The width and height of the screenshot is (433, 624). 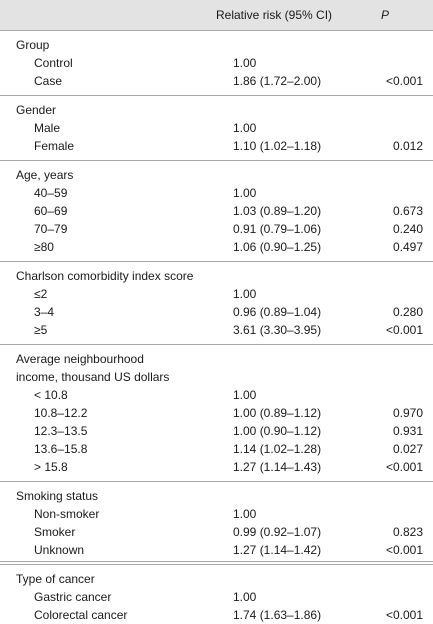 What do you see at coordinates (277, 211) in the screenshot?
I see `relative-risk-value: 1.03 (0.89–1.20)` at bounding box center [277, 211].